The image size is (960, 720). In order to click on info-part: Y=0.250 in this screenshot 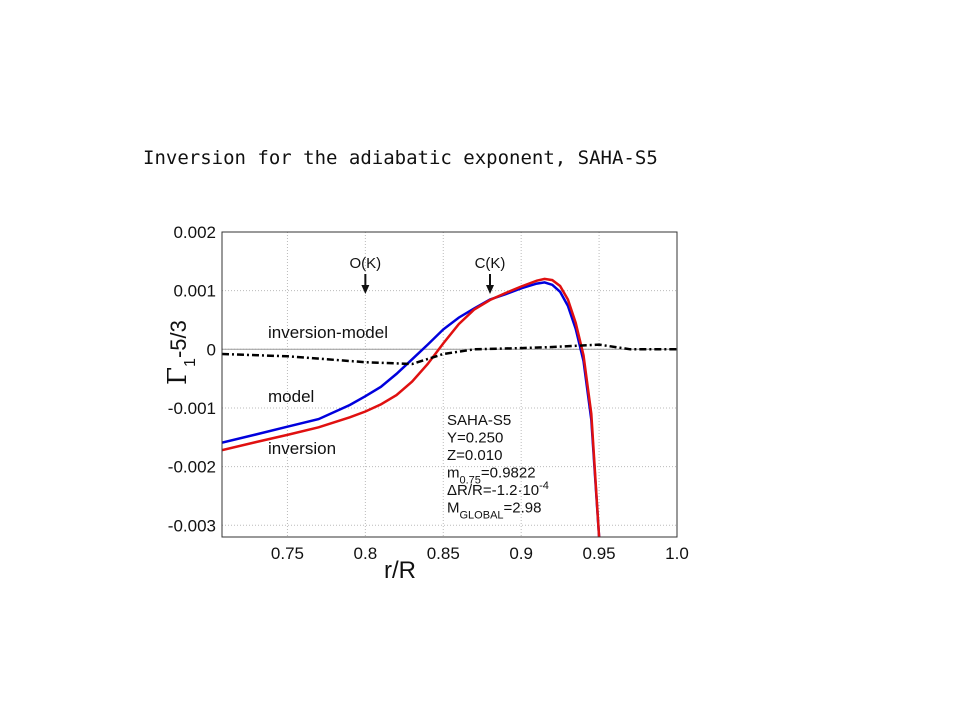, I will do `click(475, 438)`.